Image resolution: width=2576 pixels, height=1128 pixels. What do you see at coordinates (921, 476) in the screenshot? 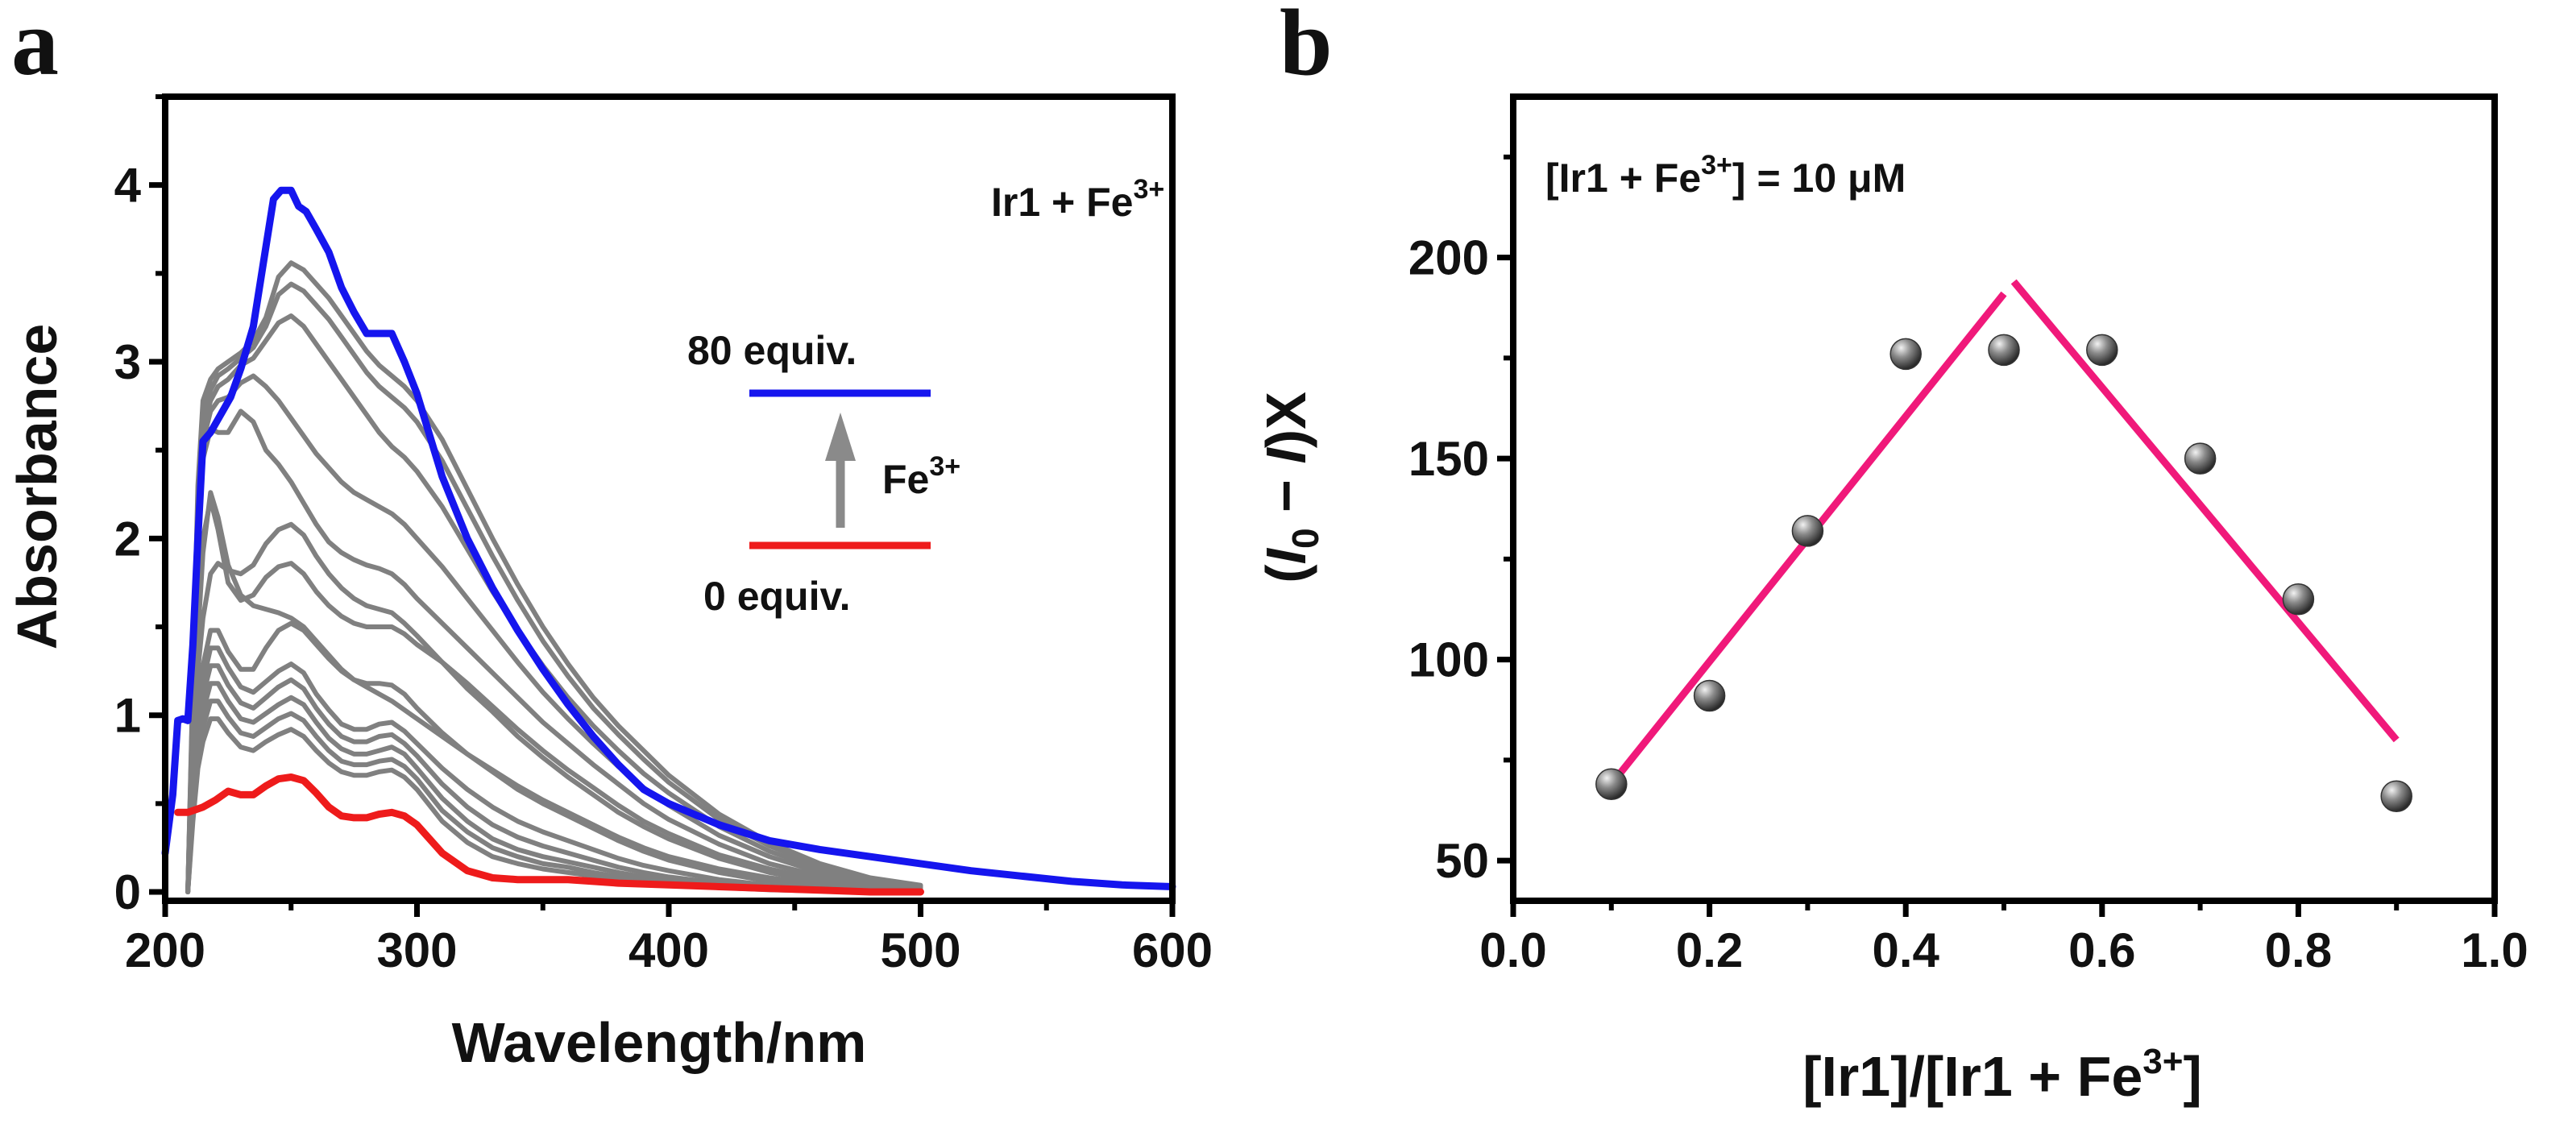
I see `legend-arrow-label: Fe3+` at bounding box center [921, 476].